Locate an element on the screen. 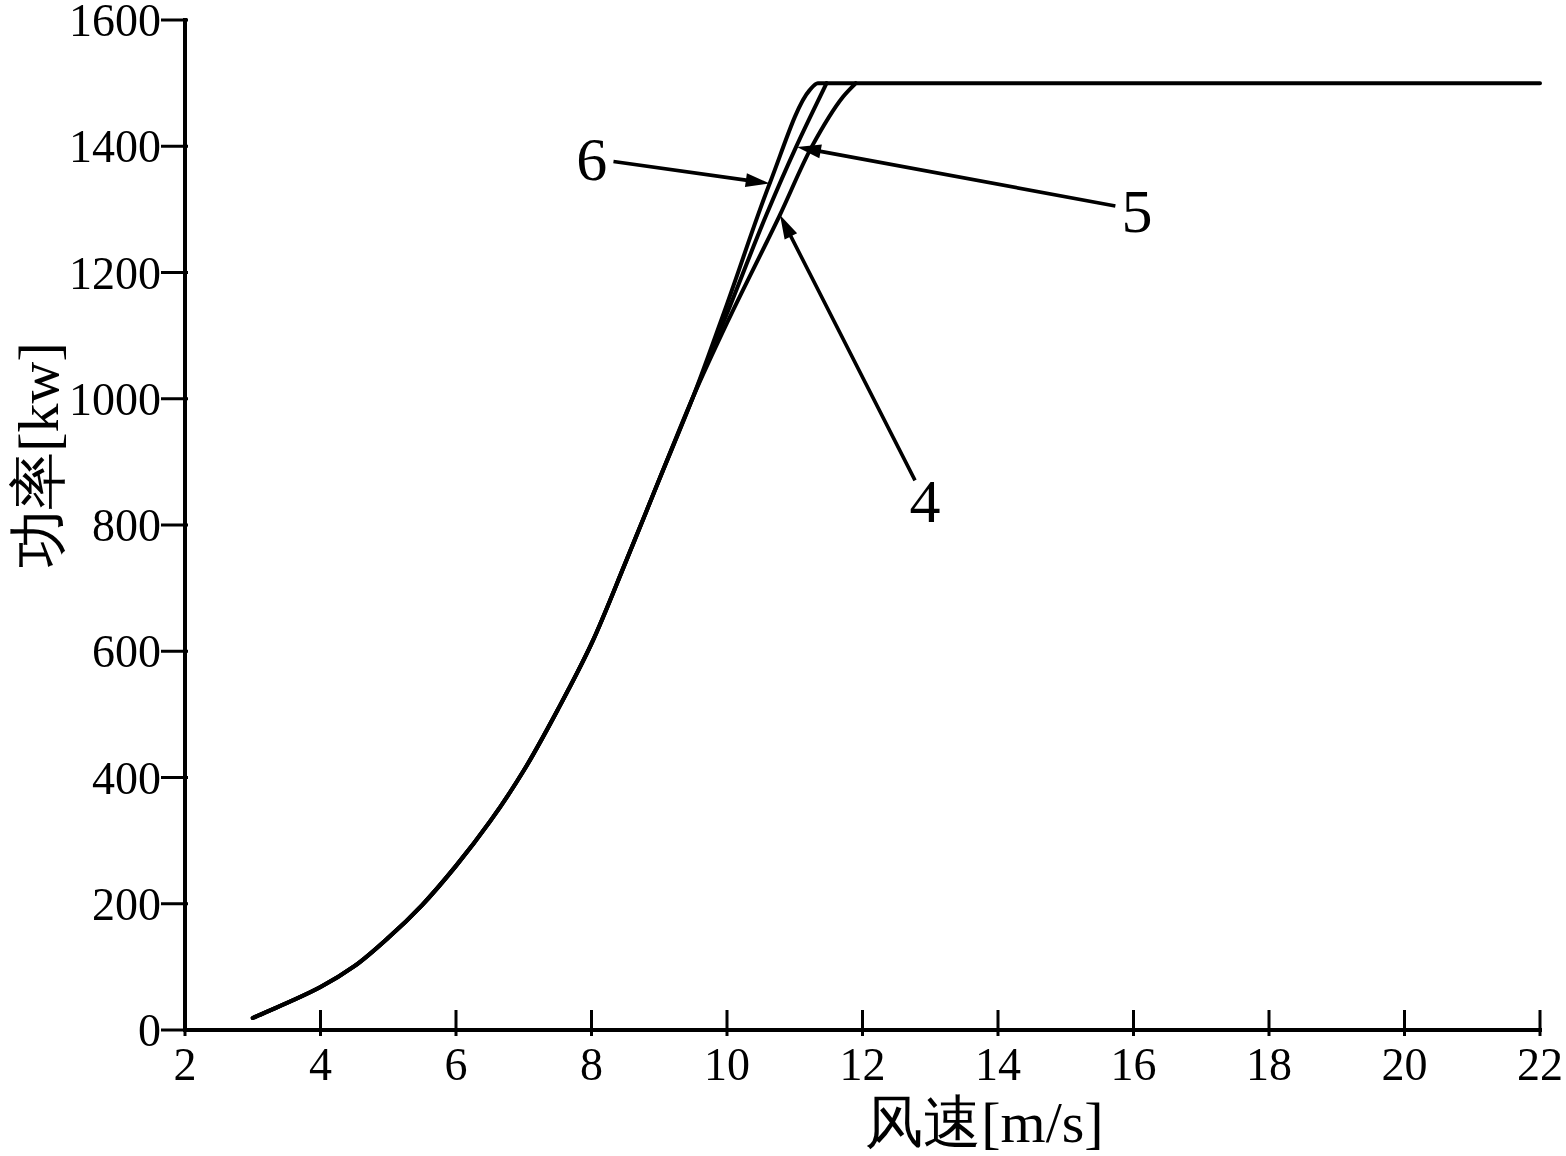 The width and height of the screenshot is (1566, 1156). x-tick-label: 16 is located at coordinates (1133, 1064).